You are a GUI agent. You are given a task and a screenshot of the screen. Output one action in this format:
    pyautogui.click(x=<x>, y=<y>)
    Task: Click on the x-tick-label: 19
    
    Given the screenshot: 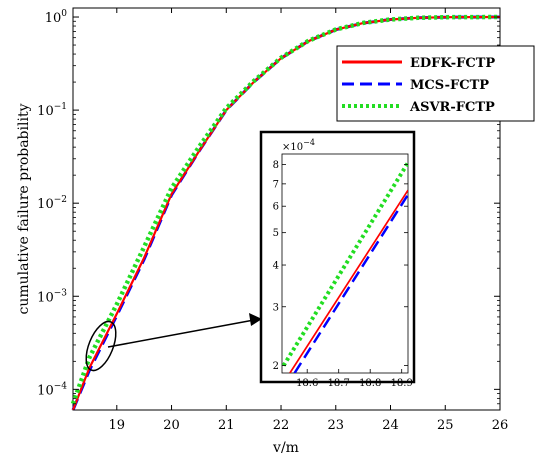 What is the action you would take?
    pyautogui.click(x=117, y=425)
    